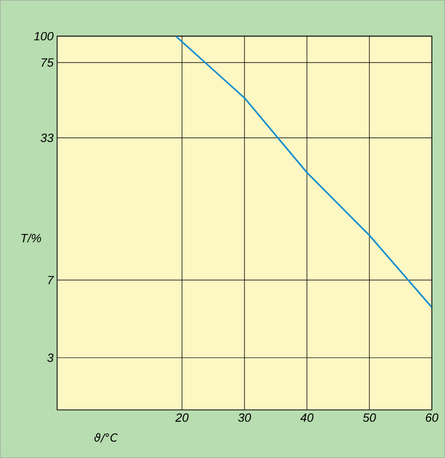  I want to click on x-axis-title: ϑ/°C, so click(106, 438).